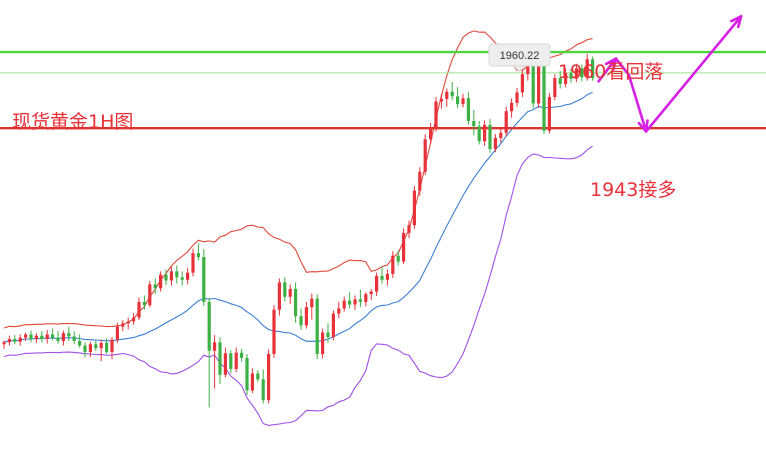 Image resolution: width=766 pixels, height=462 pixels. Describe the element at coordinates (693, 73) in the screenshot. I see `forecast-arrow-segment` at that location.